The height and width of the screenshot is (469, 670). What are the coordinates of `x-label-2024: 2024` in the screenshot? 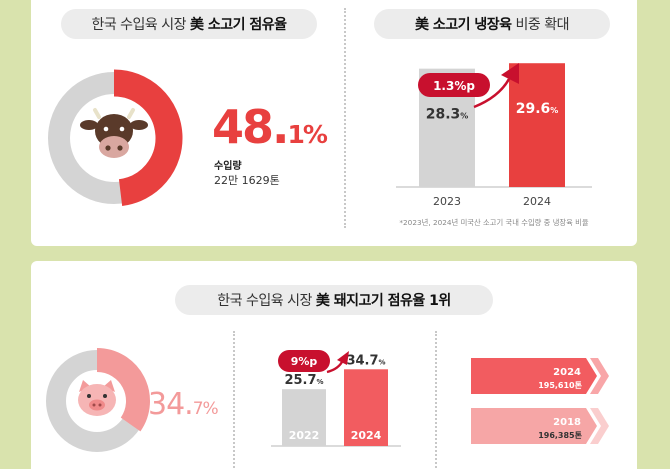 It's located at (537, 201).